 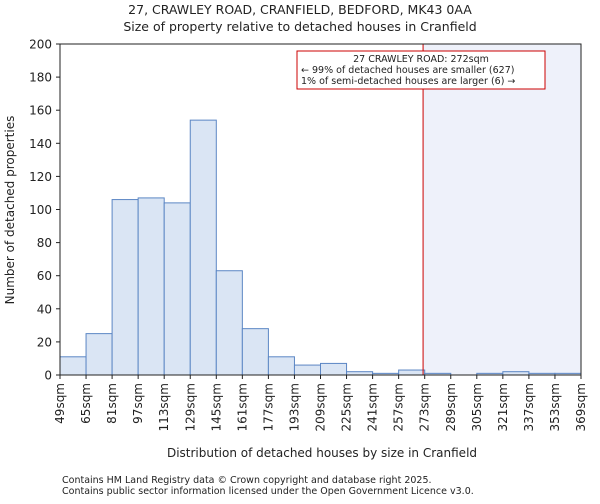 I want to click on x-tick-label-193sqm: 193sqm, so click(x=294, y=407).